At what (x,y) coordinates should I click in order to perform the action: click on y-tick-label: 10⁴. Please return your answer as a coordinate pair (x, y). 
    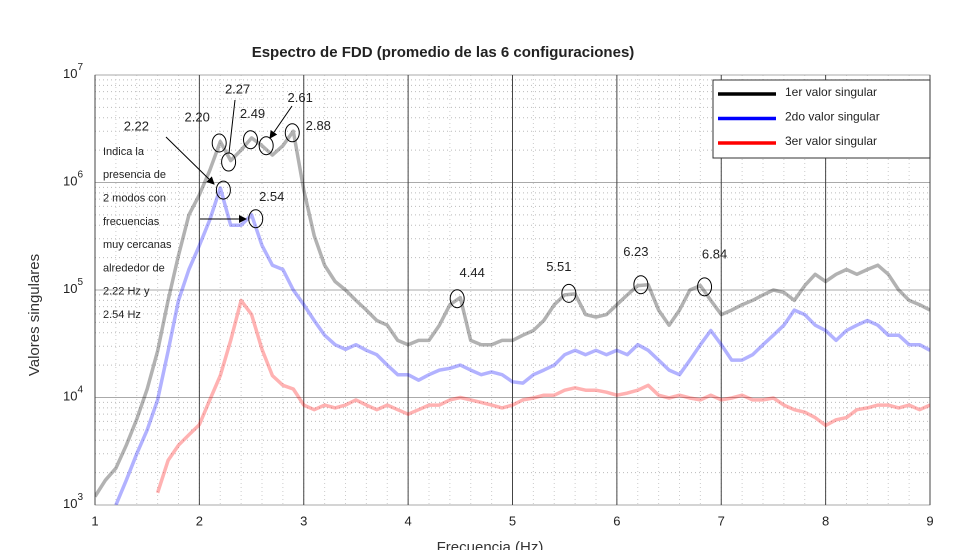
    Looking at the image, I should click on (73, 394).